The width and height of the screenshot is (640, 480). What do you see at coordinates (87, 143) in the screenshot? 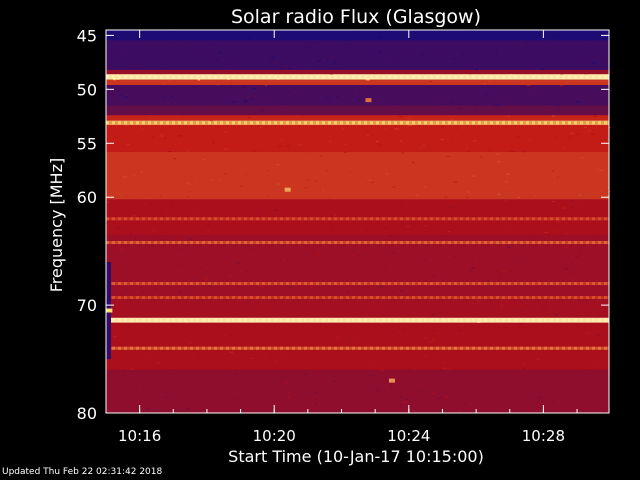
I see `y-tick-label-2: 55` at bounding box center [87, 143].